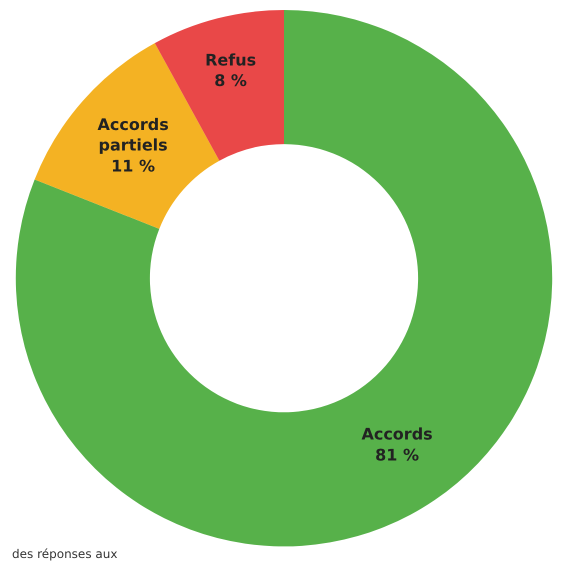 This screenshot has width=568, height=573. What do you see at coordinates (230, 80) in the screenshot?
I see `data-label: 8 %` at bounding box center [230, 80].